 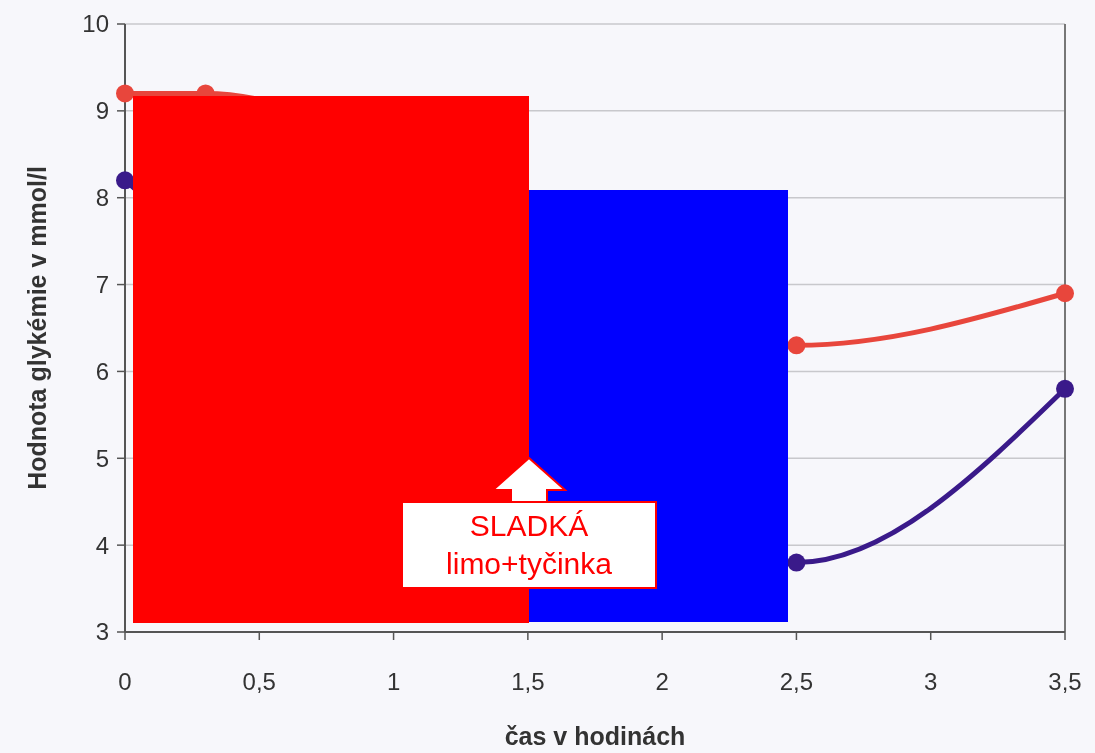 What do you see at coordinates (595, 736) in the screenshot?
I see `x-axis-title: čas v hodinách` at bounding box center [595, 736].